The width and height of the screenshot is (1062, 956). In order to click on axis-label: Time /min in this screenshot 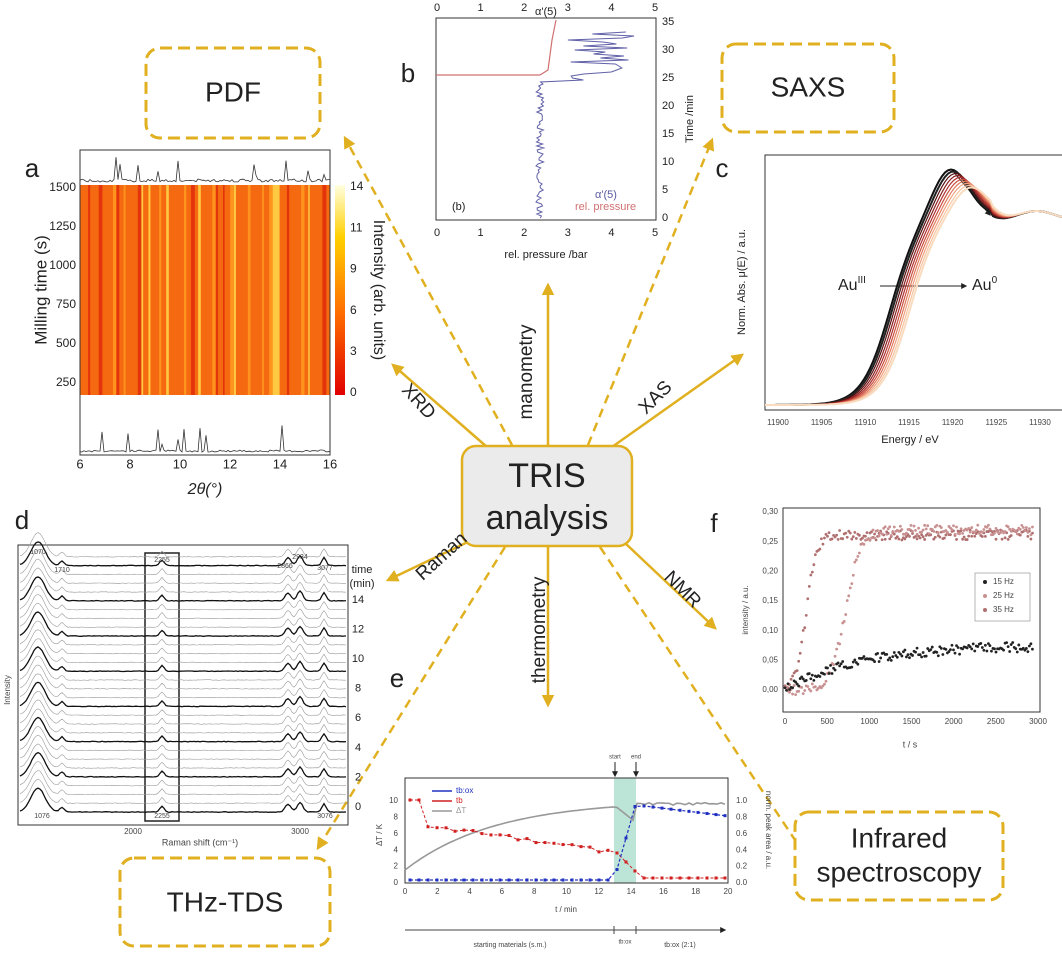, I will do `click(690, 119)`.